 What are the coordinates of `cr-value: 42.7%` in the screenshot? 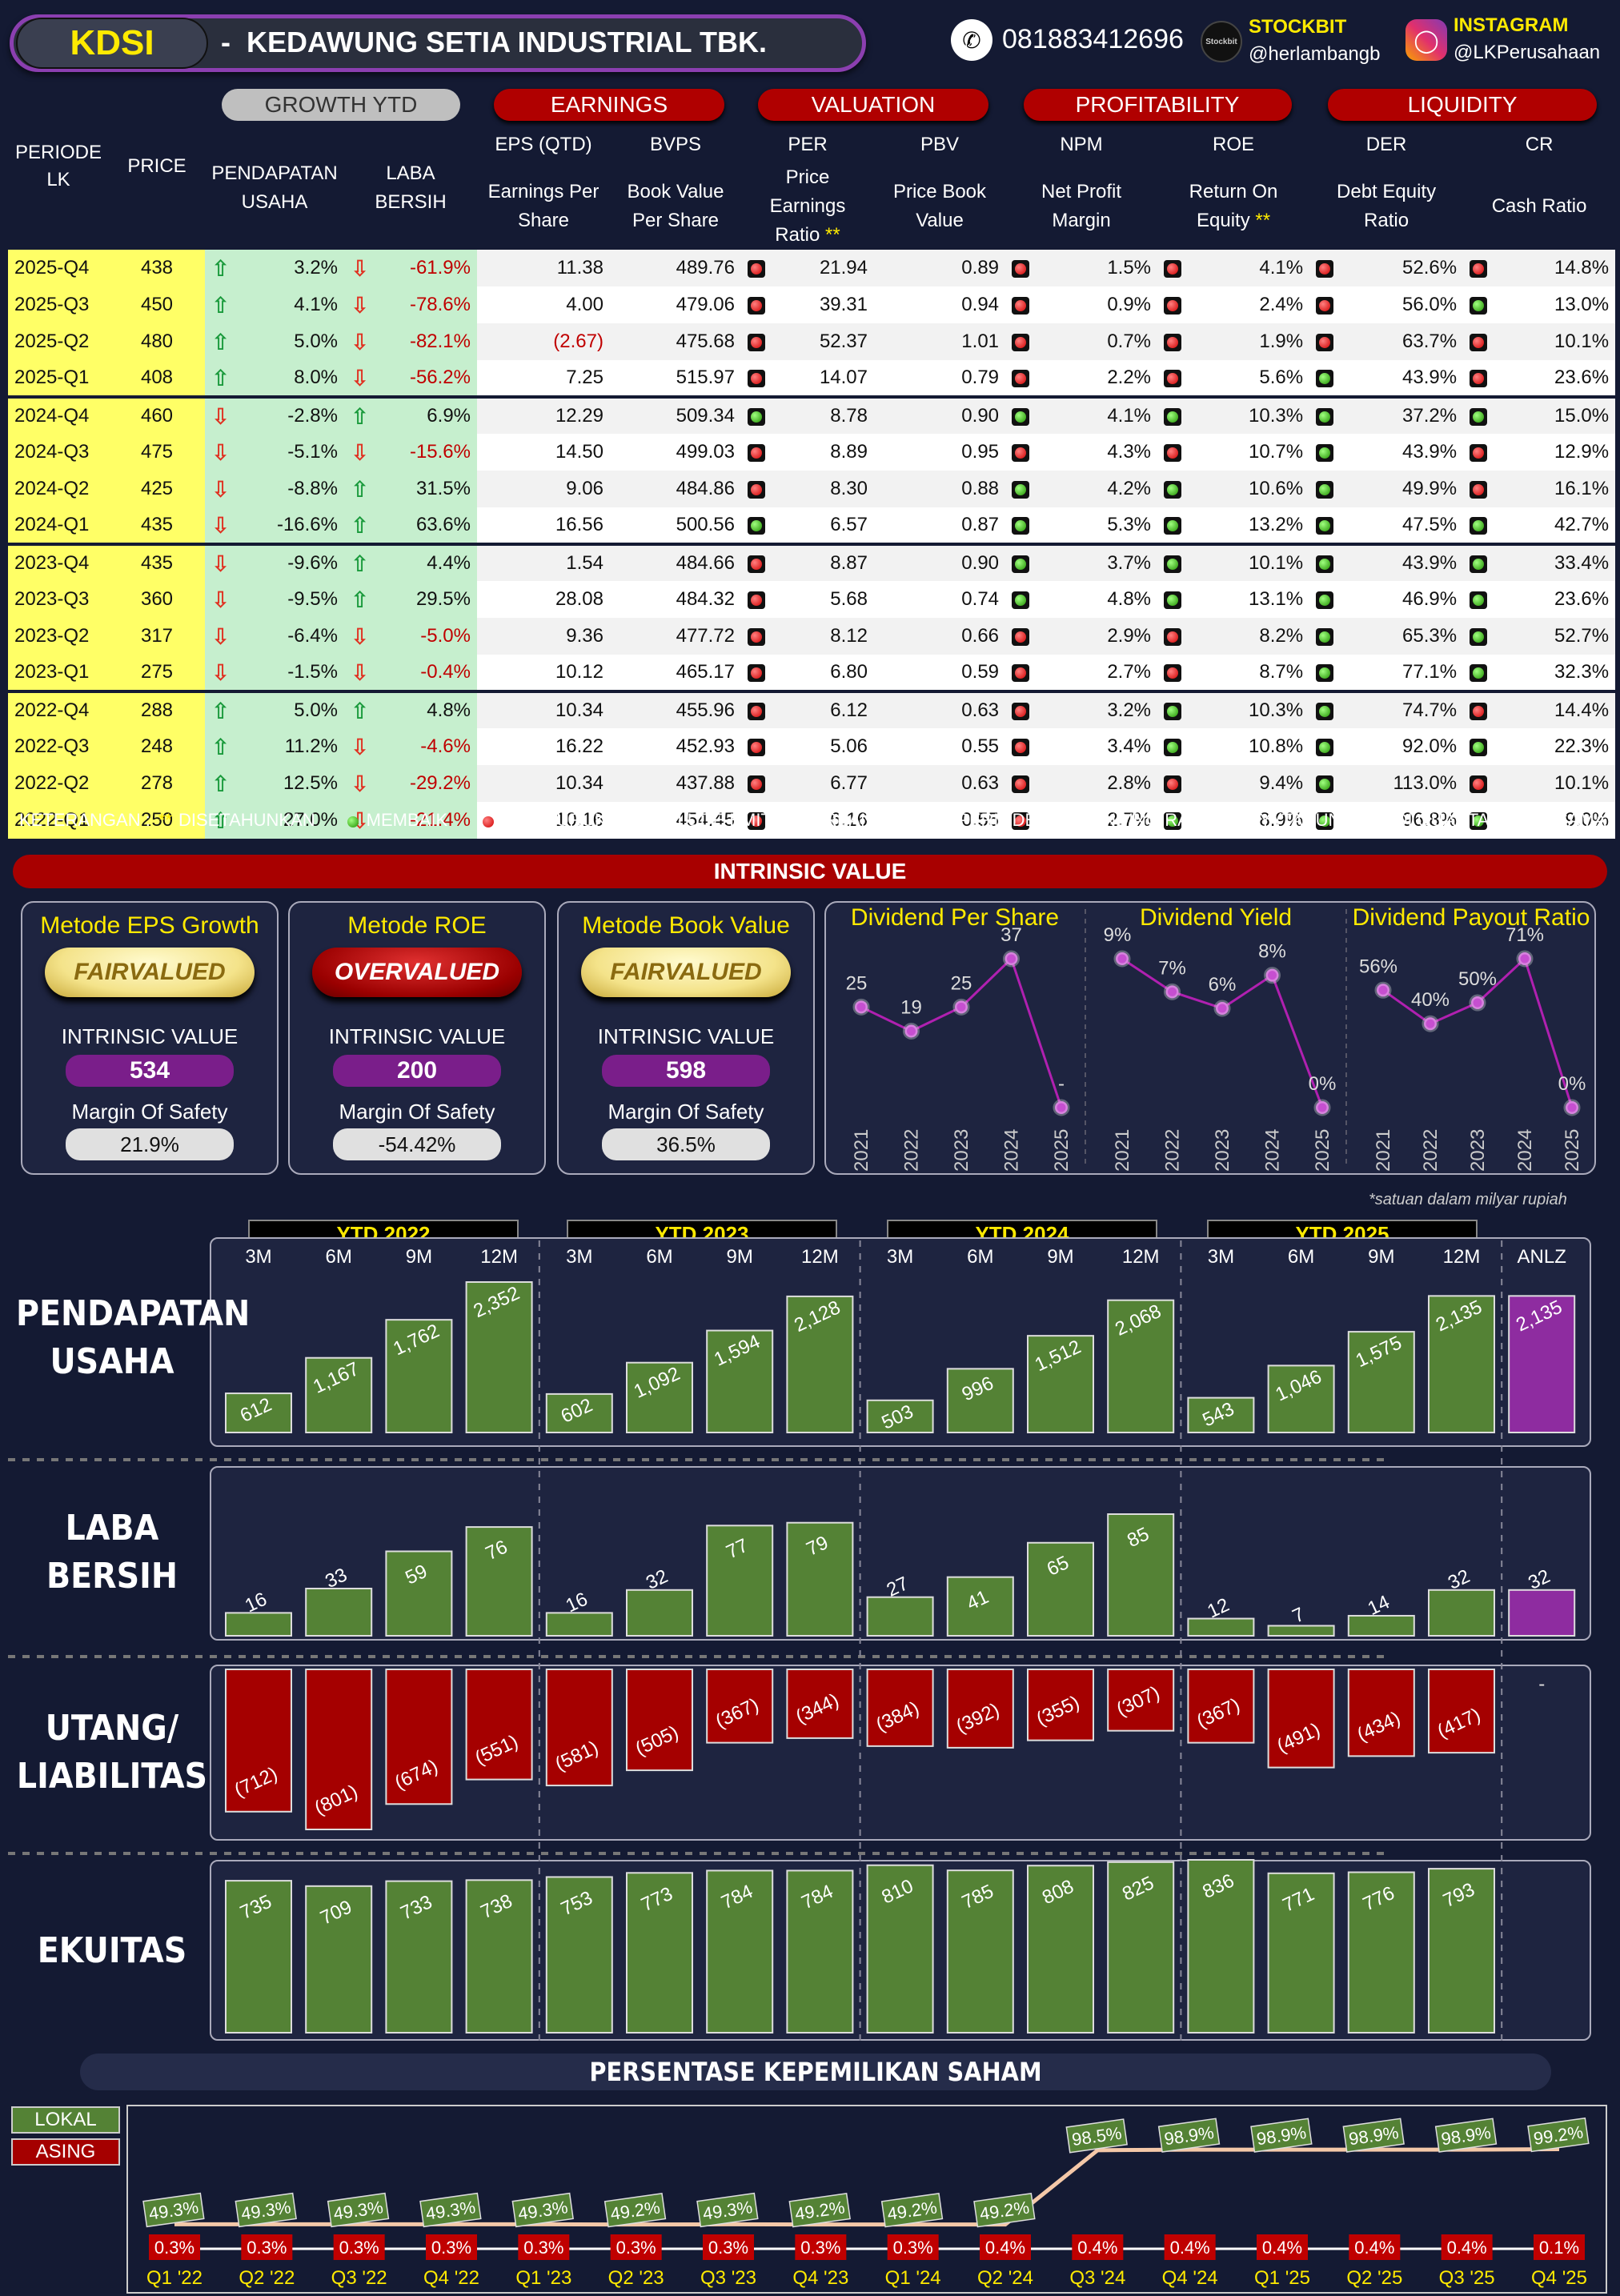 It's located at (1559, 525).